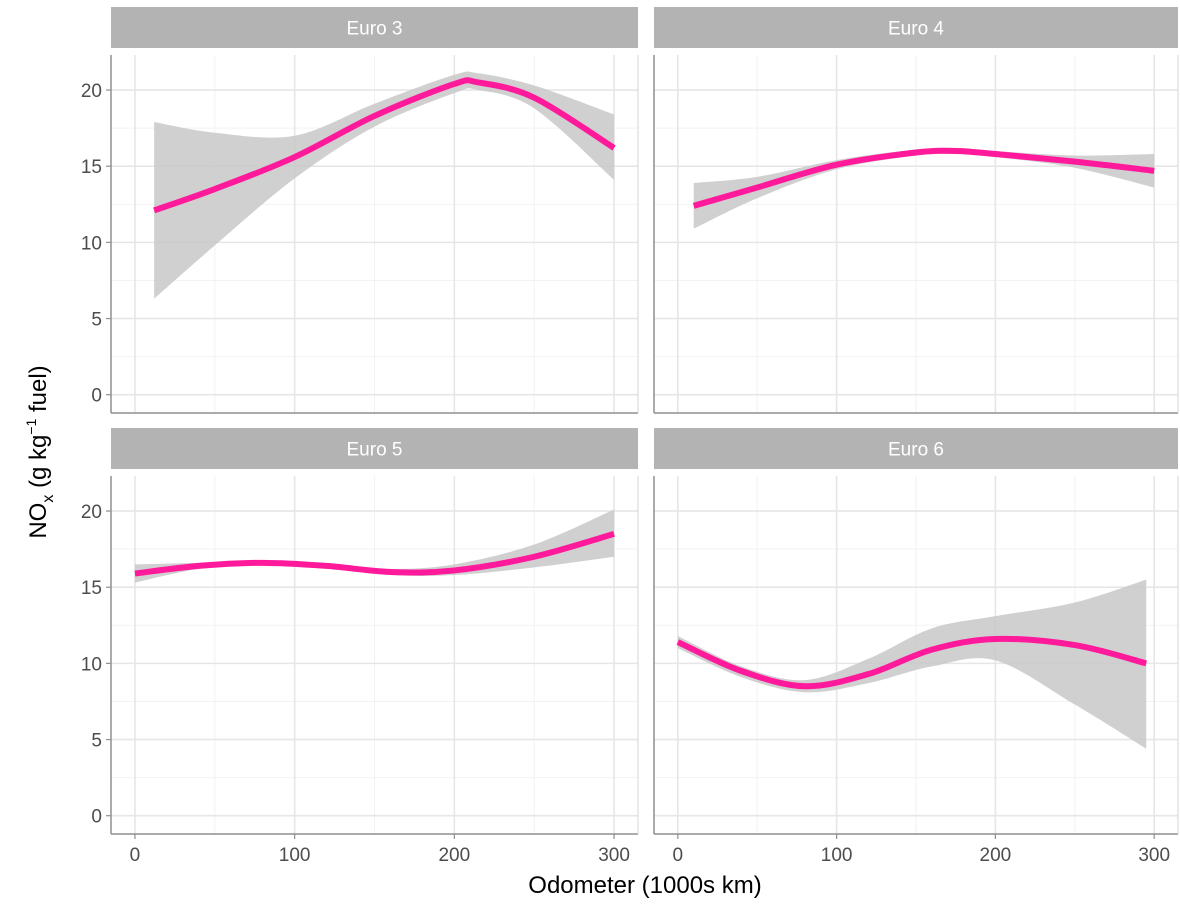 The image size is (1180, 908). I want to click on y-title-main: NO, so click(38, 521).